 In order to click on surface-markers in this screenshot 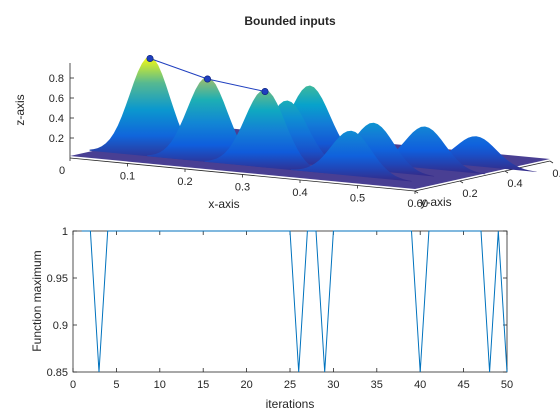, I will do `click(207, 75)`.